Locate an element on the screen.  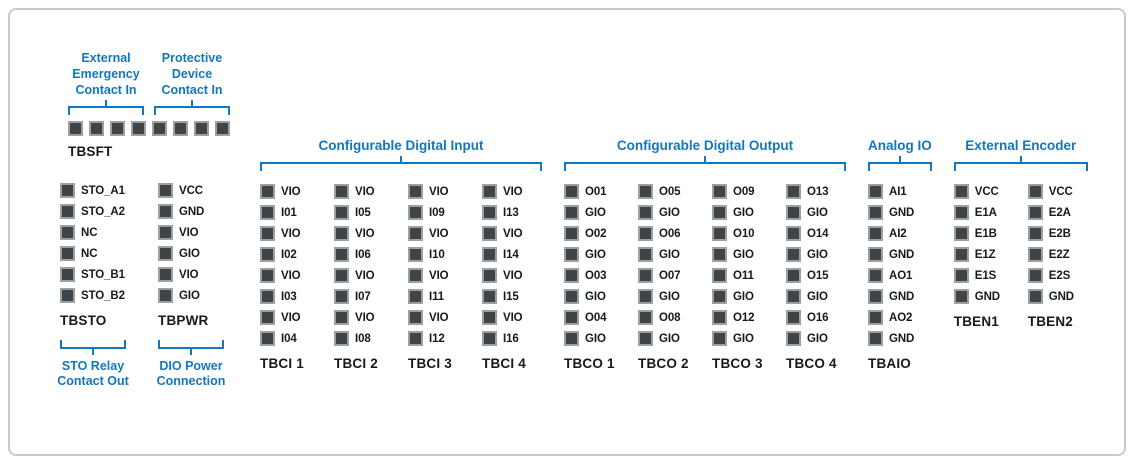
pin-label: GND is located at coordinates (902, 296).